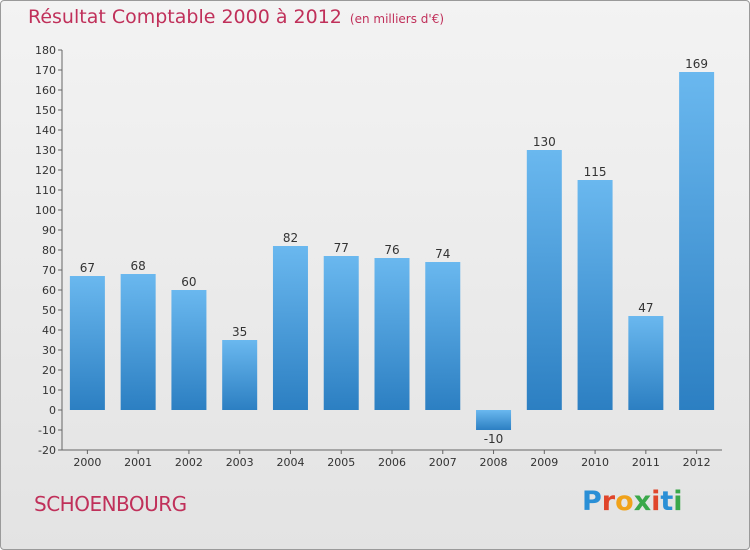 The width and height of the screenshot is (750, 550). I want to click on bar-value-label: -10, so click(494, 439).